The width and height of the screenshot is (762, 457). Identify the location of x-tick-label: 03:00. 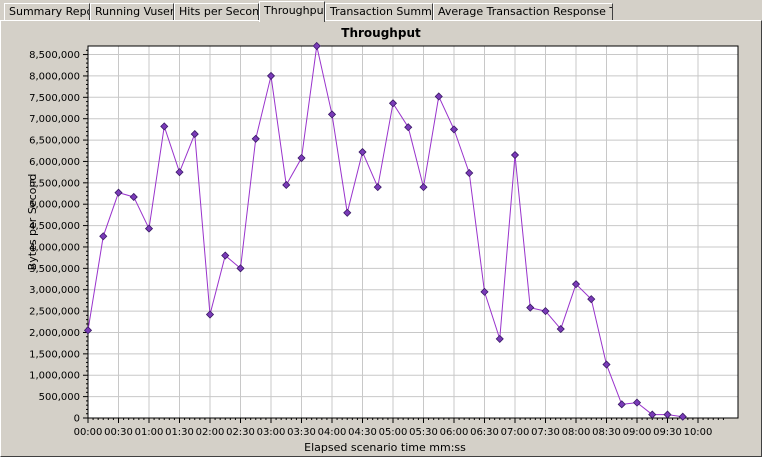
(271, 432).